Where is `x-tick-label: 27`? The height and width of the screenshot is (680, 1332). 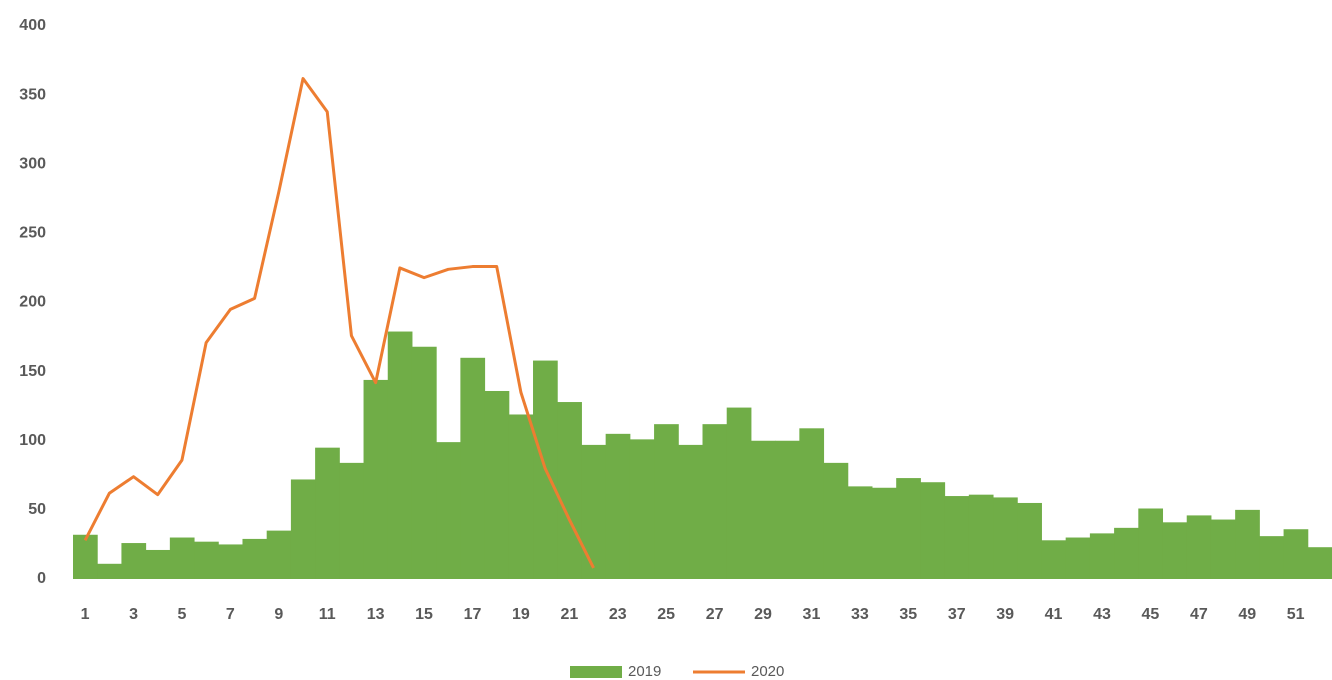 x-tick-label: 27 is located at coordinates (715, 614).